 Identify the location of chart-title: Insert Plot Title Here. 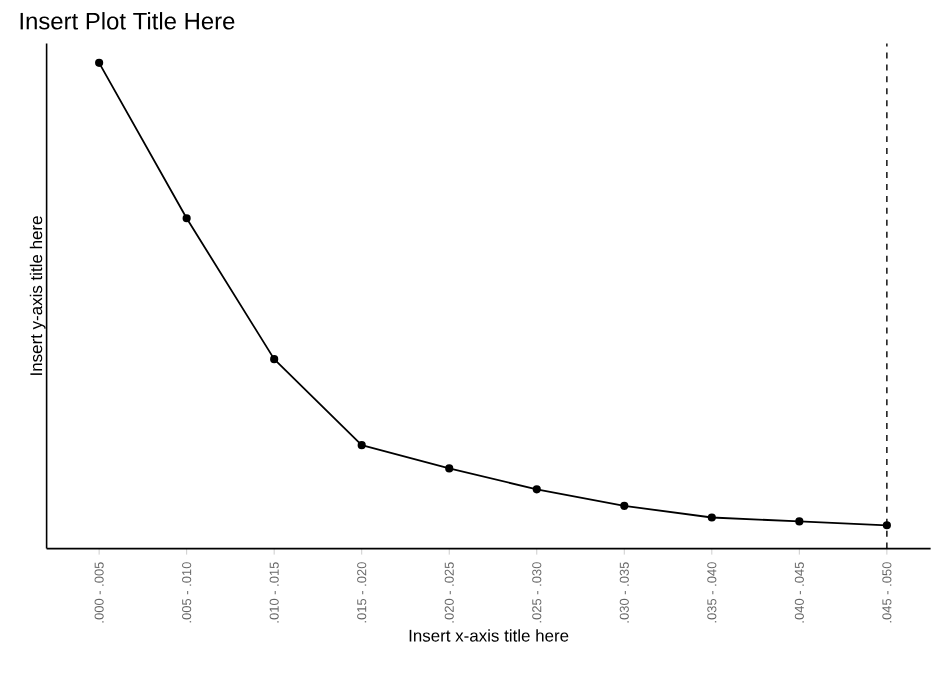
(127, 21).